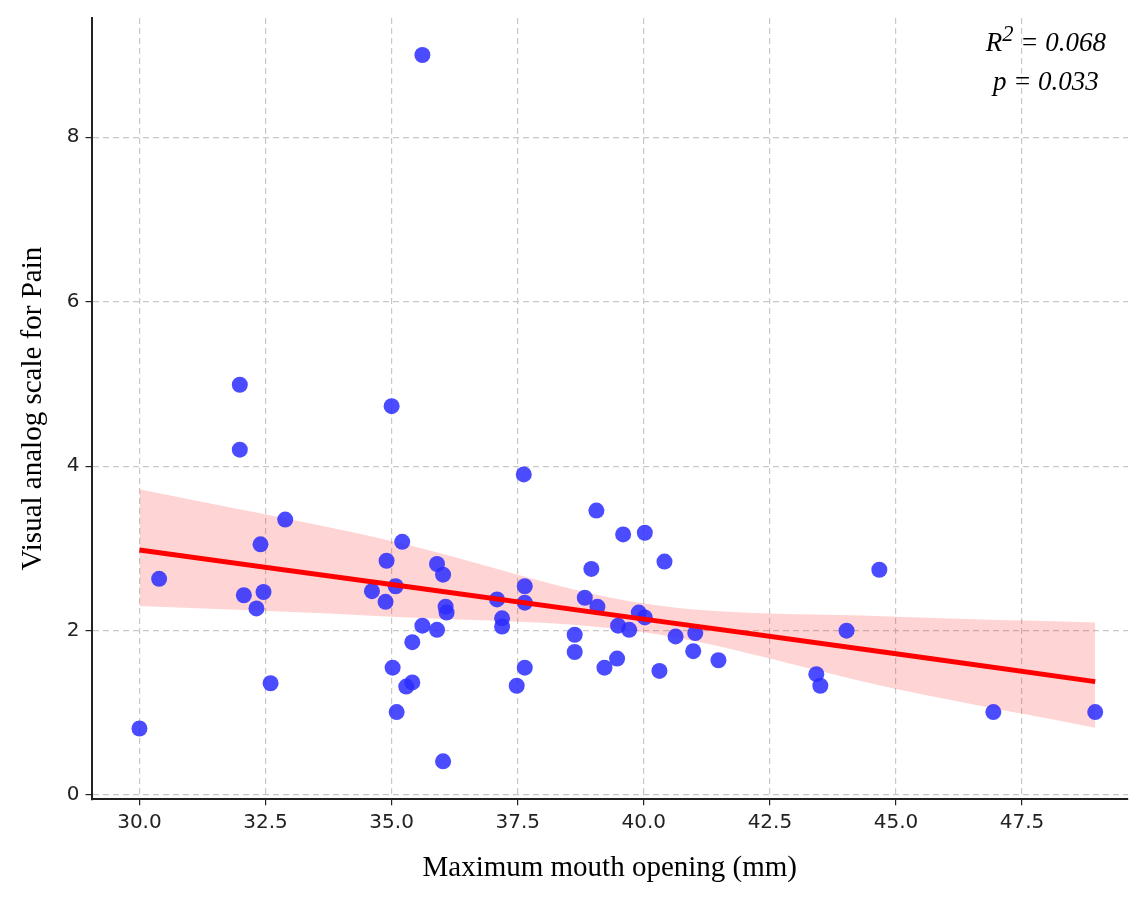 Image resolution: width=1148 pixels, height=904 pixels. Describe the element at coordinates (73, 628) in the screenshot. I see `y-tick-label: 2` at that location.